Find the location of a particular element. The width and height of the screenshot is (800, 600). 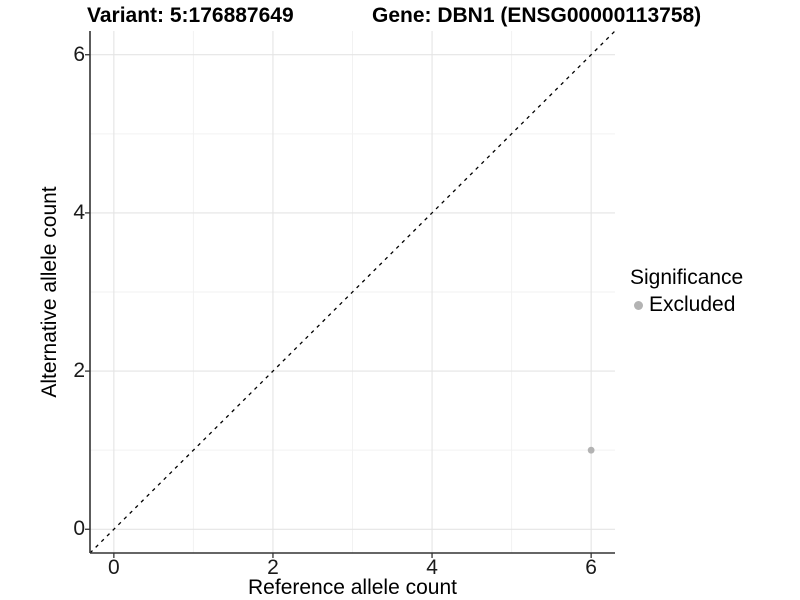

y-tick-label: 4 is located at coordinates (79, 212).